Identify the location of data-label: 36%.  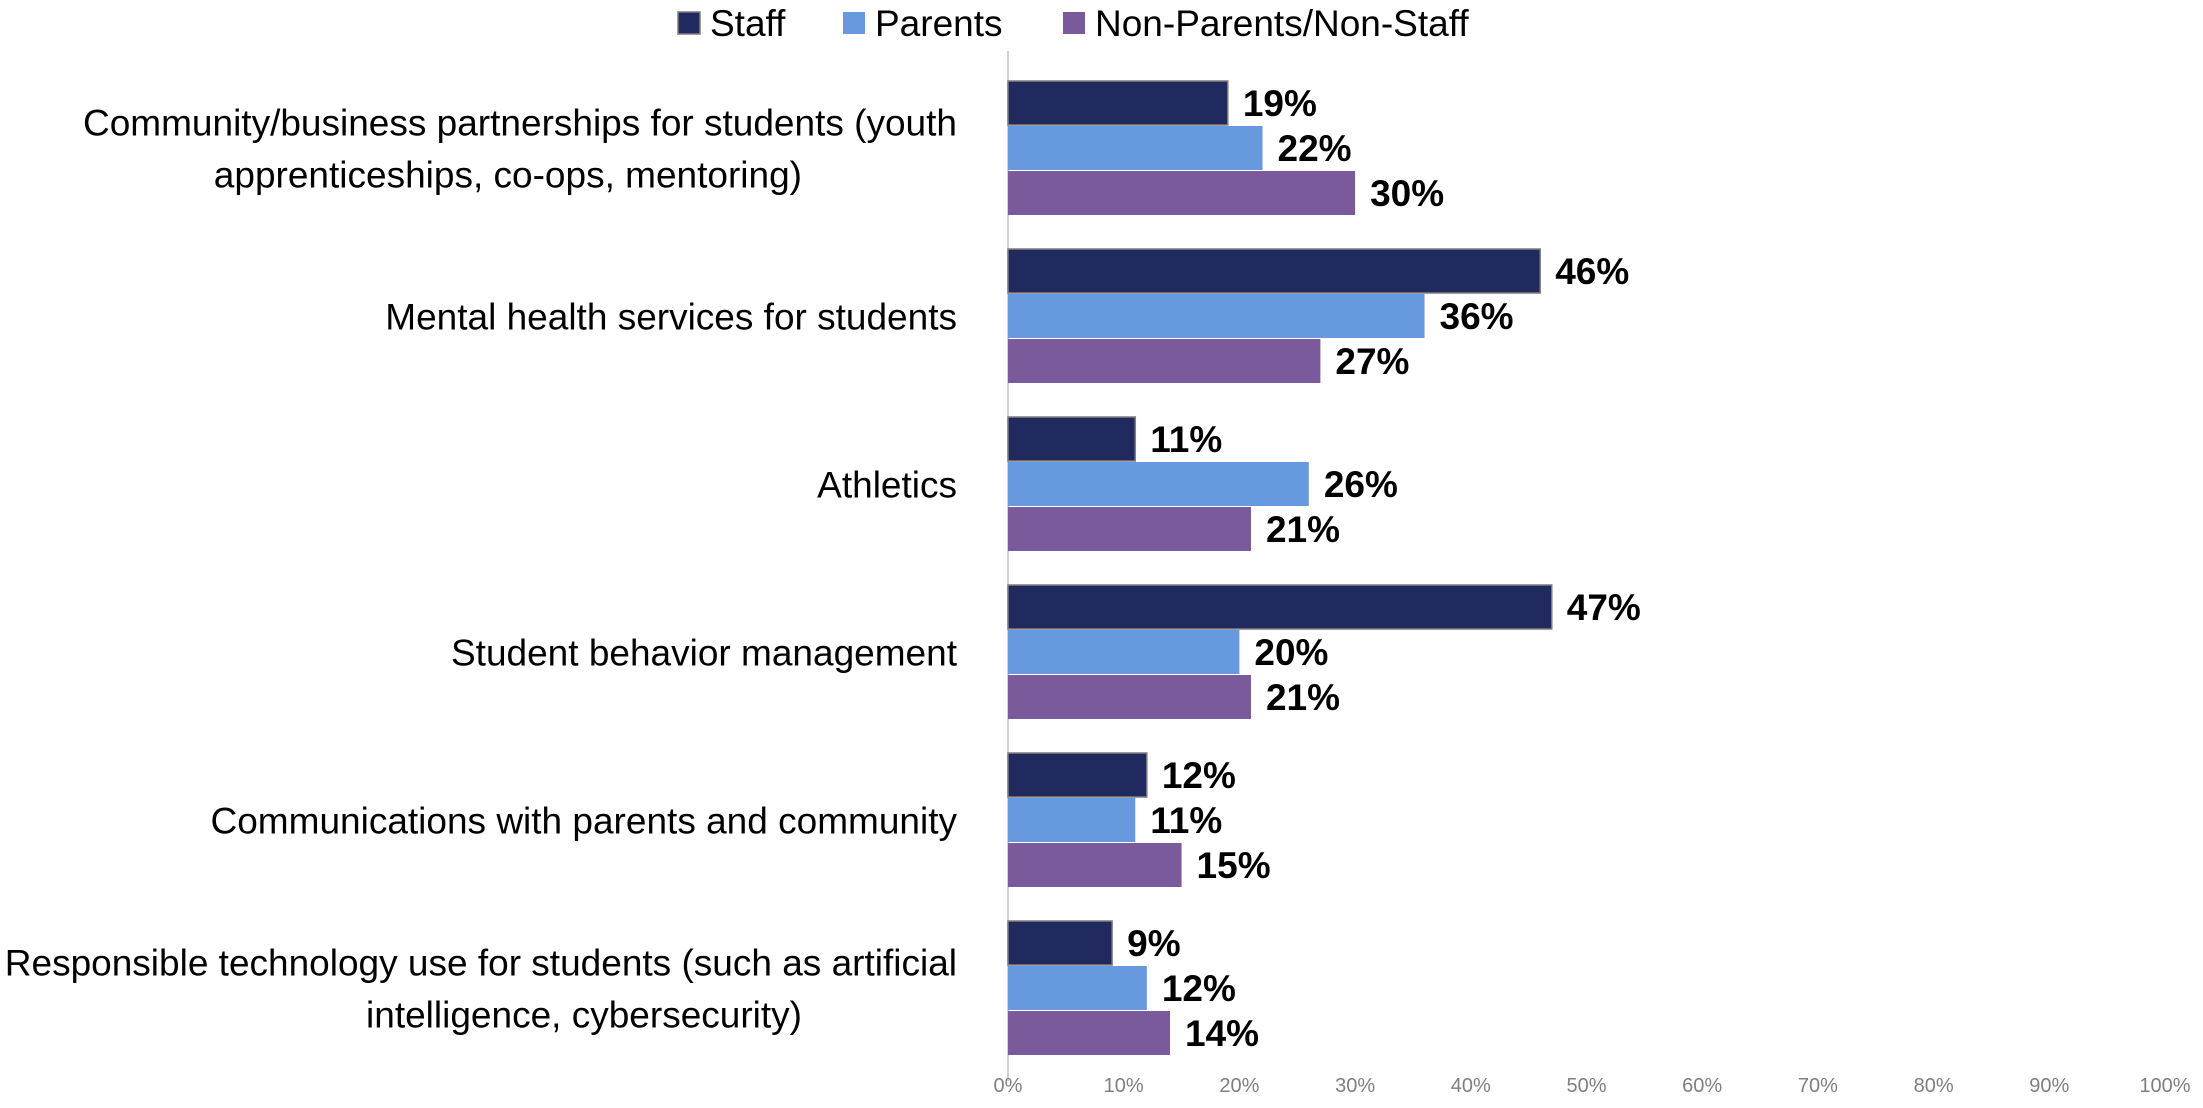
(1477, 316).